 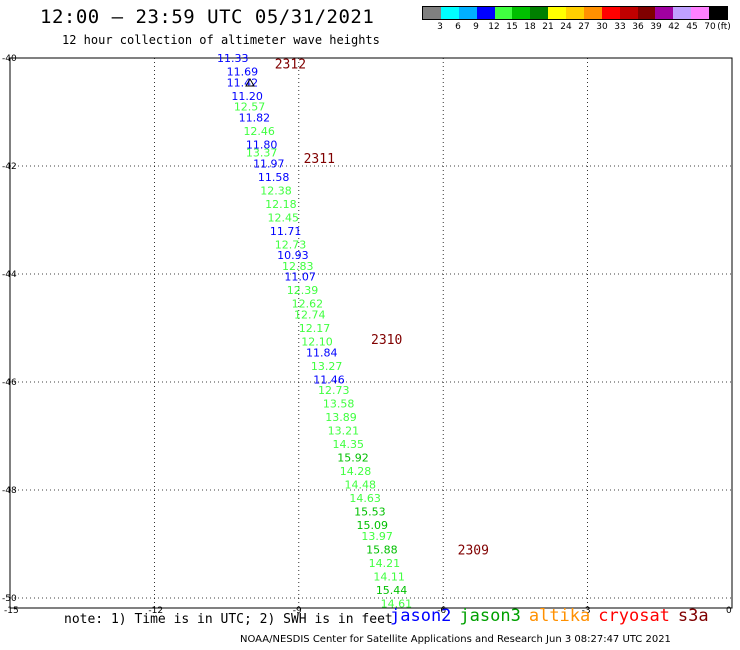 What do you see at coordinates (710, 27) in the screenshot?
I see `color-scale-label: 70` at bounding box center [710, 27].